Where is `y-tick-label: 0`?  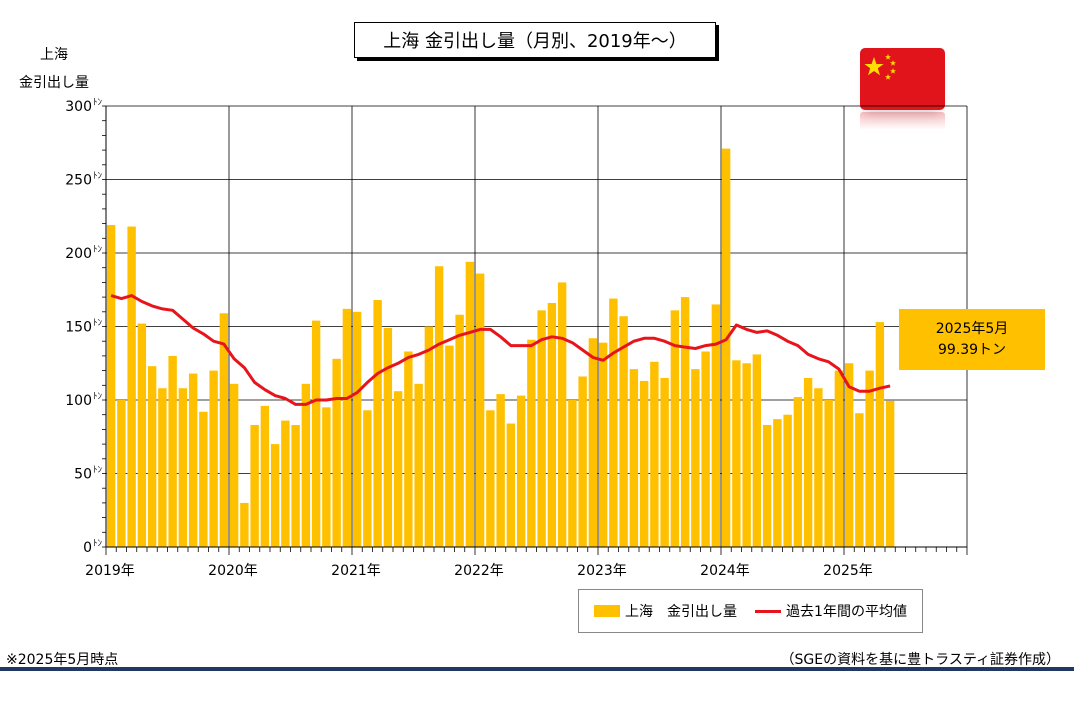
y-tick-label: 0 is located at coordinates (87, 548).